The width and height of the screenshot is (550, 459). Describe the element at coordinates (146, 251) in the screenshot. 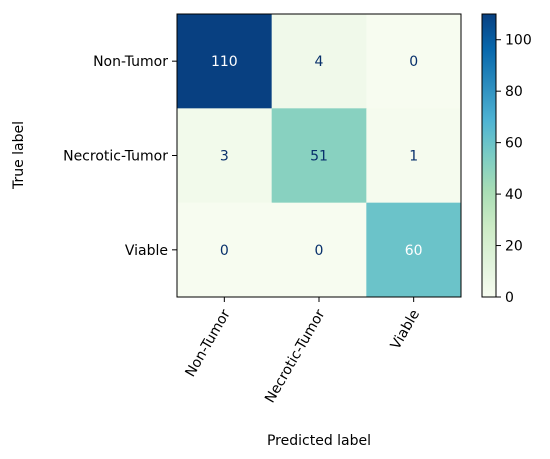

I see `y-tick-label: Viable` at that location.